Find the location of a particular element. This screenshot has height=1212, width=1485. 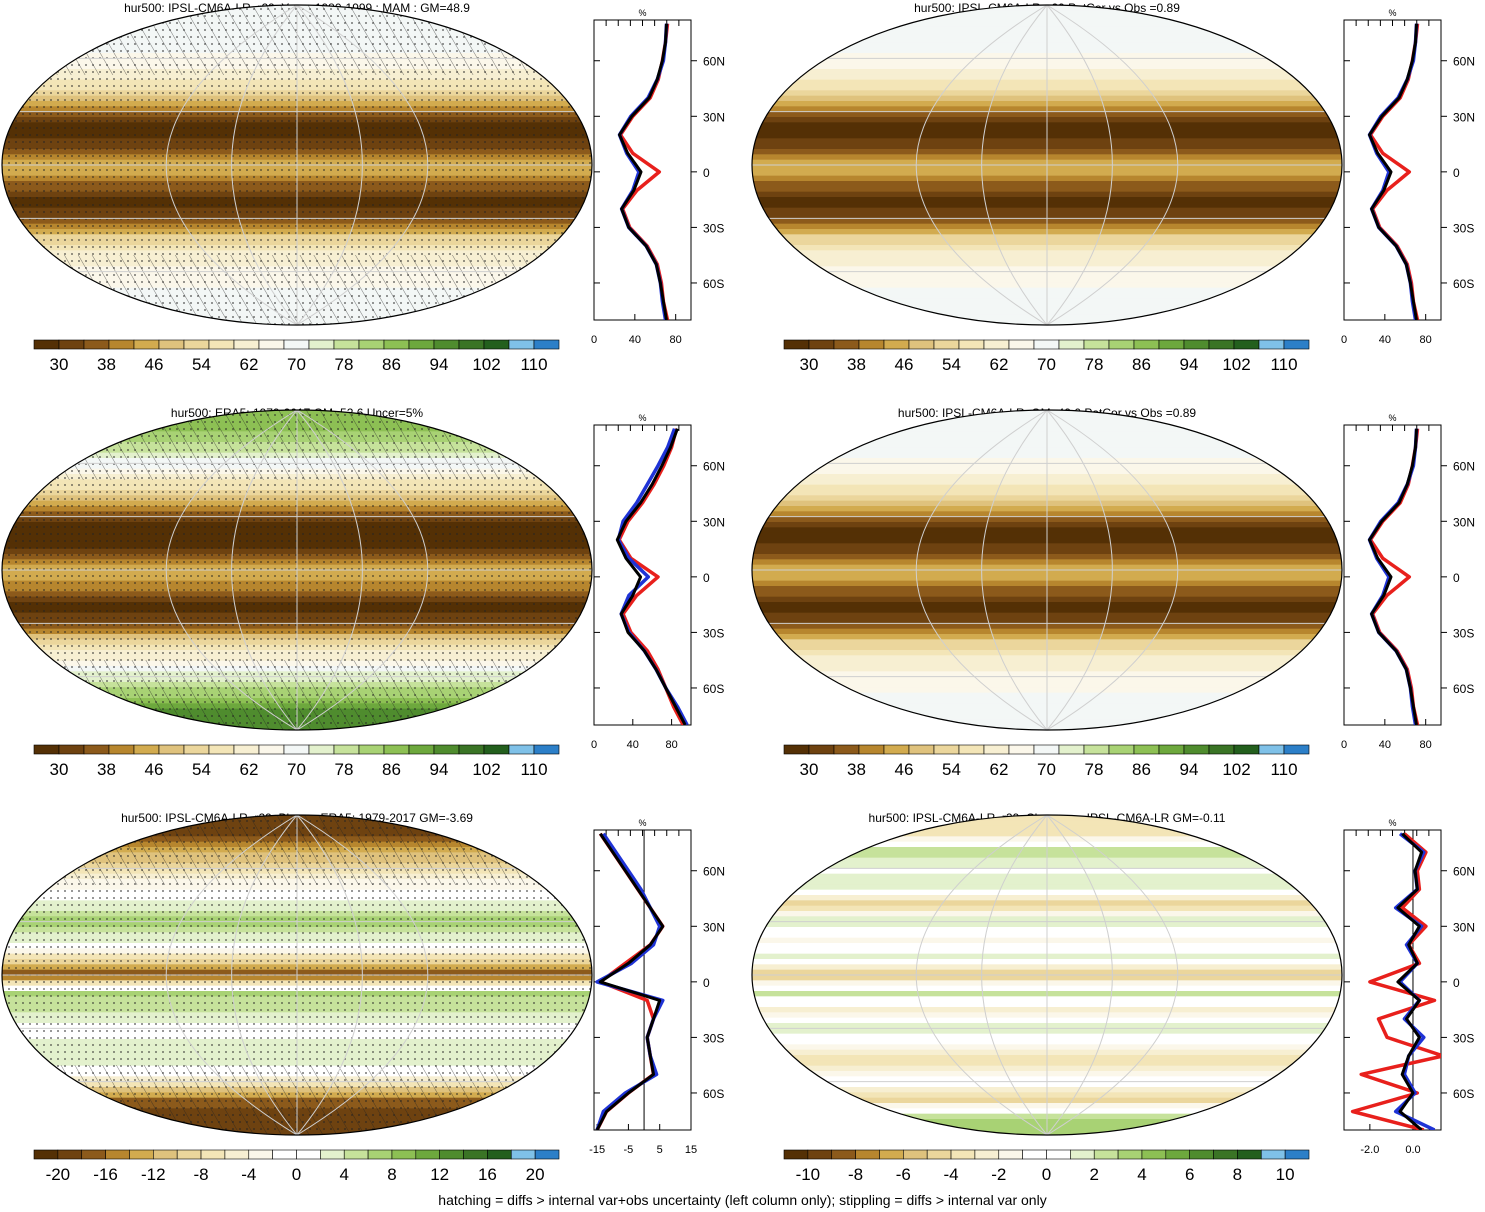

colorbar-tick-label: 110 is located at coordinates (533, 769).